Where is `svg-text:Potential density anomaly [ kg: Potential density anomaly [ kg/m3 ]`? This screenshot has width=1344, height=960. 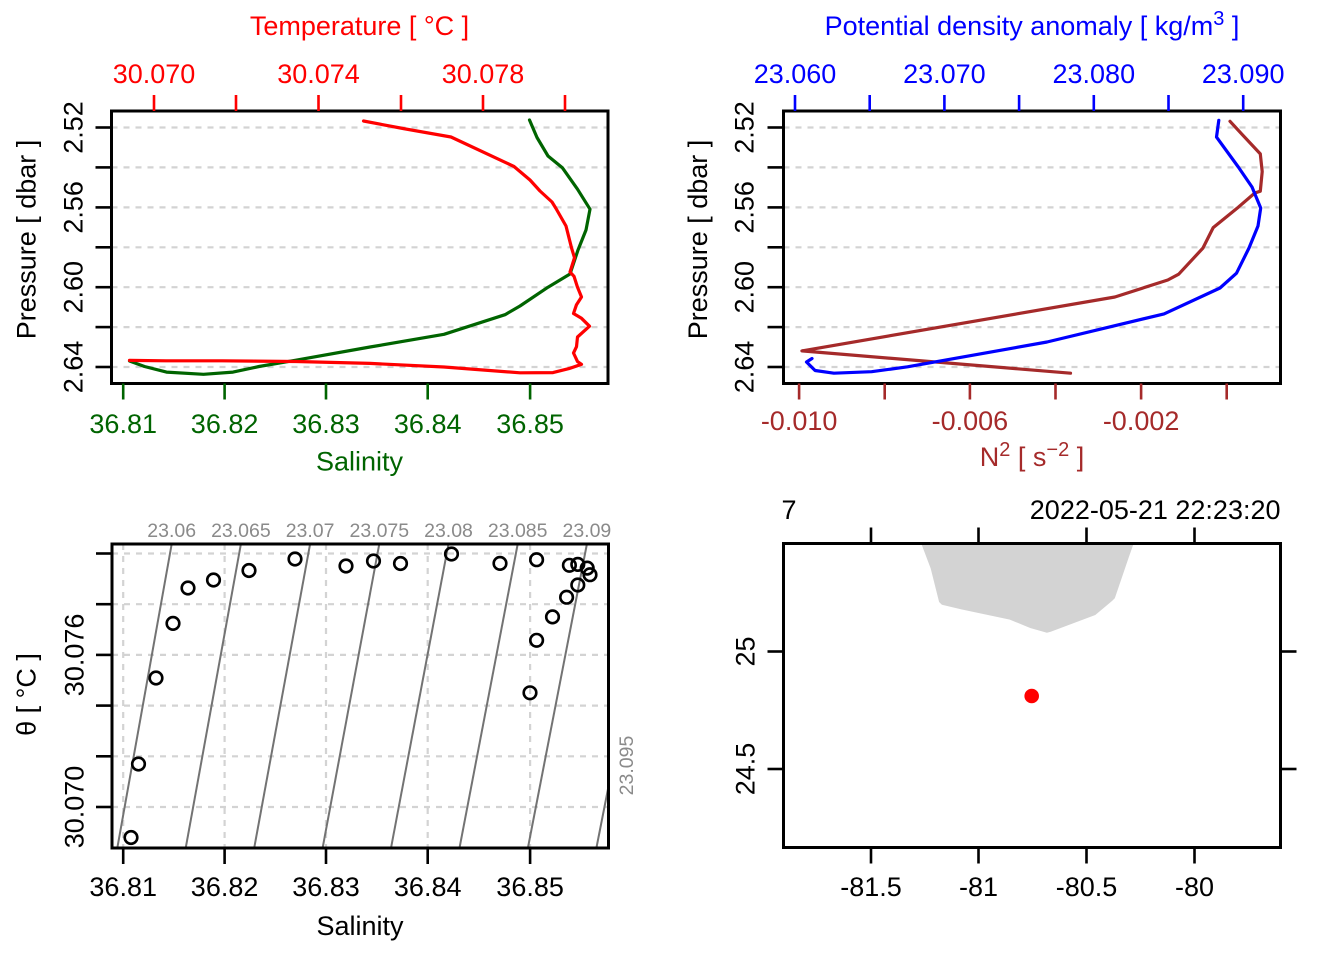 svg-text:Potential density anomaly [ kg: Potential density anomaly [ kg/m3 ] is located at coordinates (1032, 24).